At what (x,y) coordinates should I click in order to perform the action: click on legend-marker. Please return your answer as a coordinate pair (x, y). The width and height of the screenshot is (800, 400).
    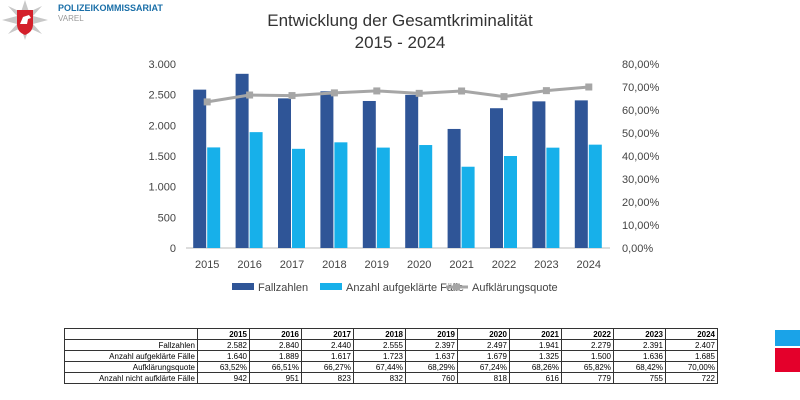
    Looking at the image, I should click on (456, 287).